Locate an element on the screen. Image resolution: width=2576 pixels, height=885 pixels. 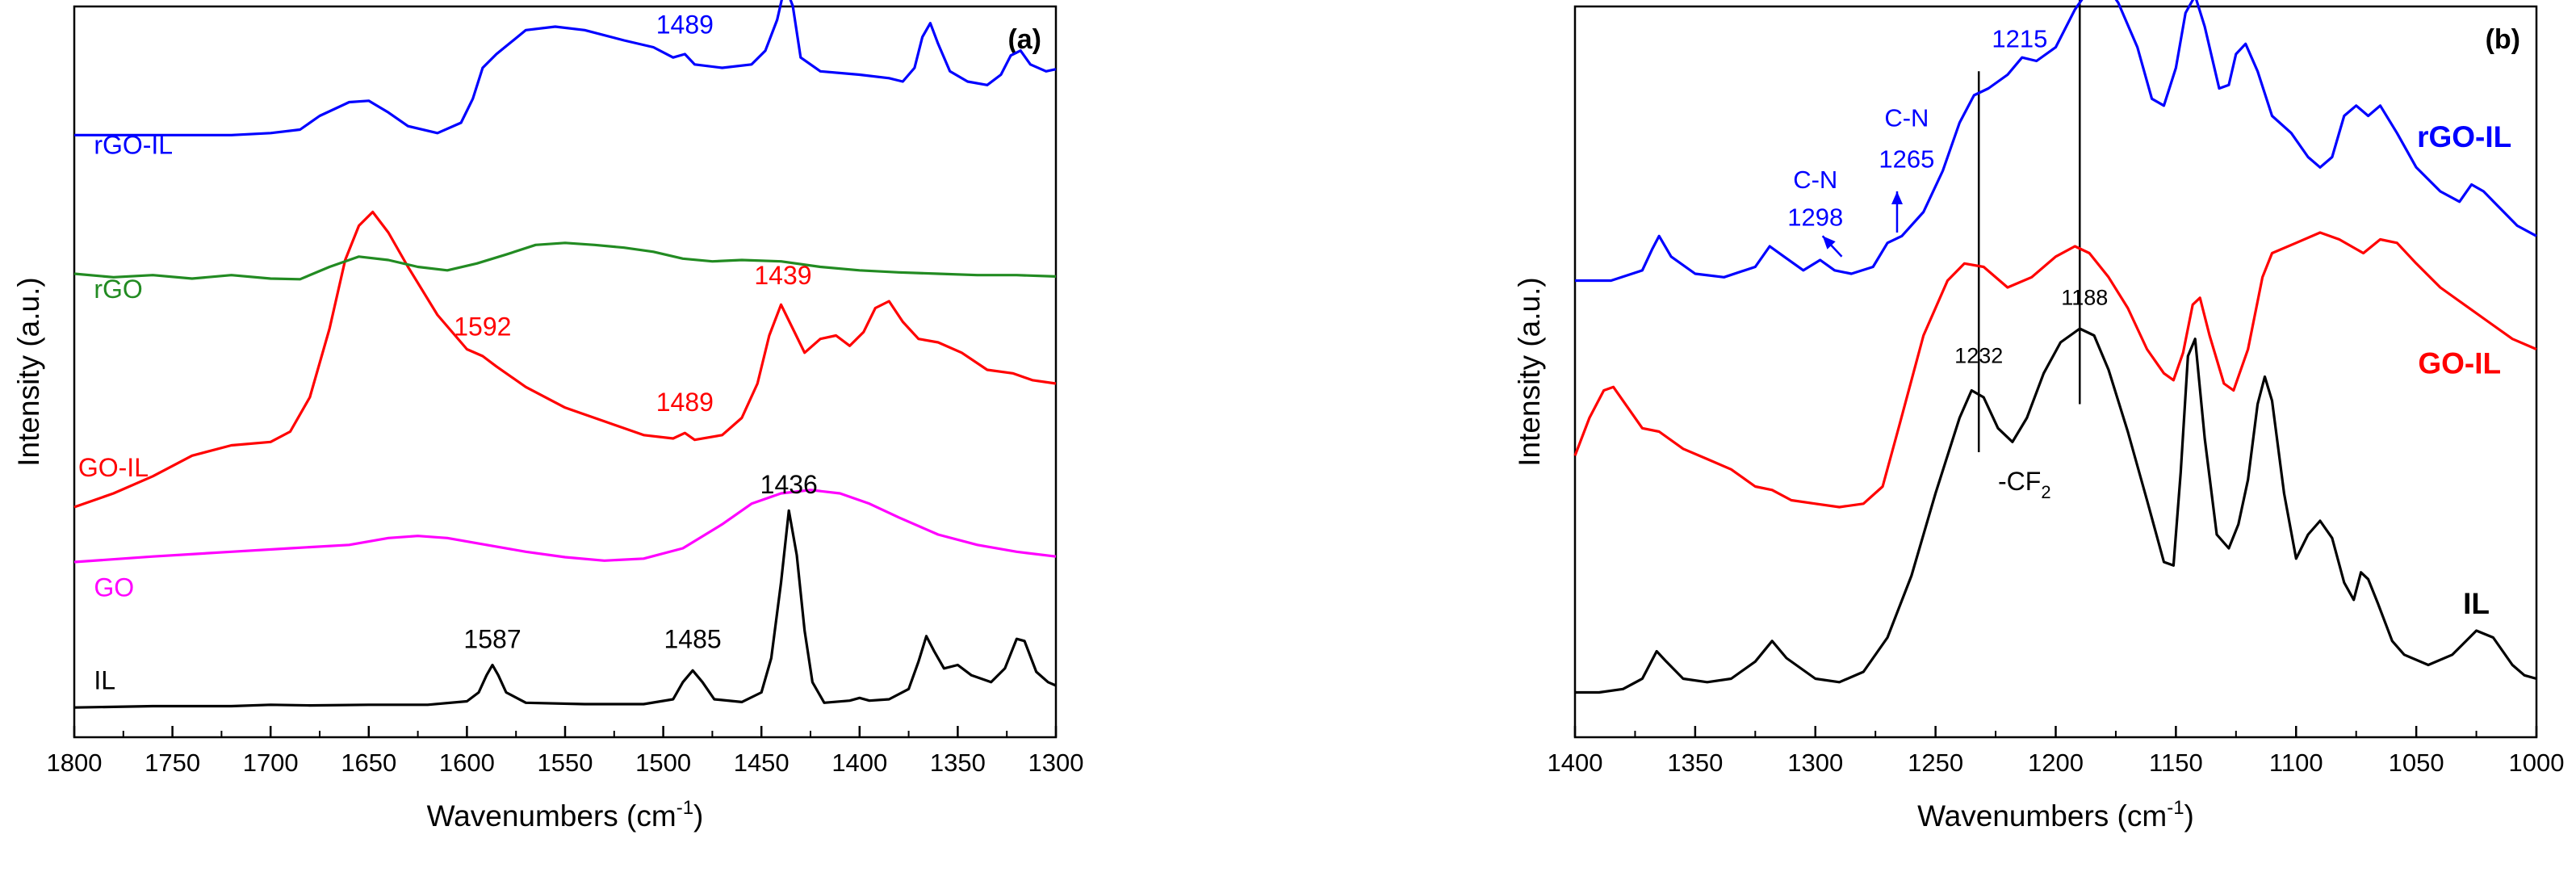
peak-annotation: 1298 is located at coordinates (1815, 217).